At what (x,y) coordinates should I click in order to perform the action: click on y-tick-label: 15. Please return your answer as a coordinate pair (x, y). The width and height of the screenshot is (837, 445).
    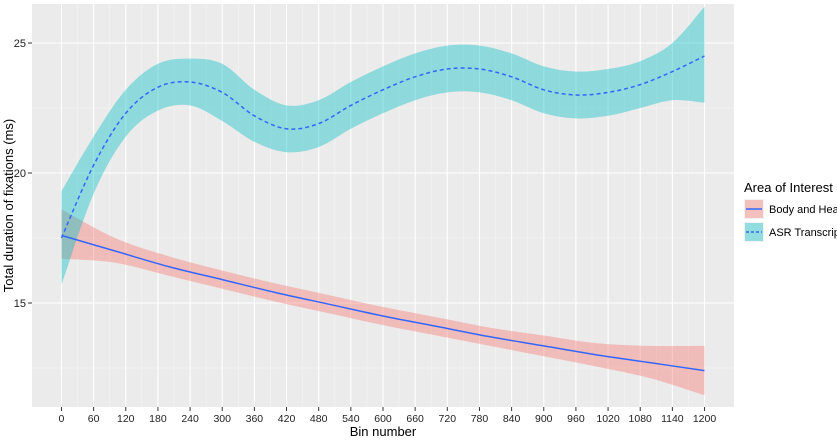
    Looking at the image, I should click on (20, 304).